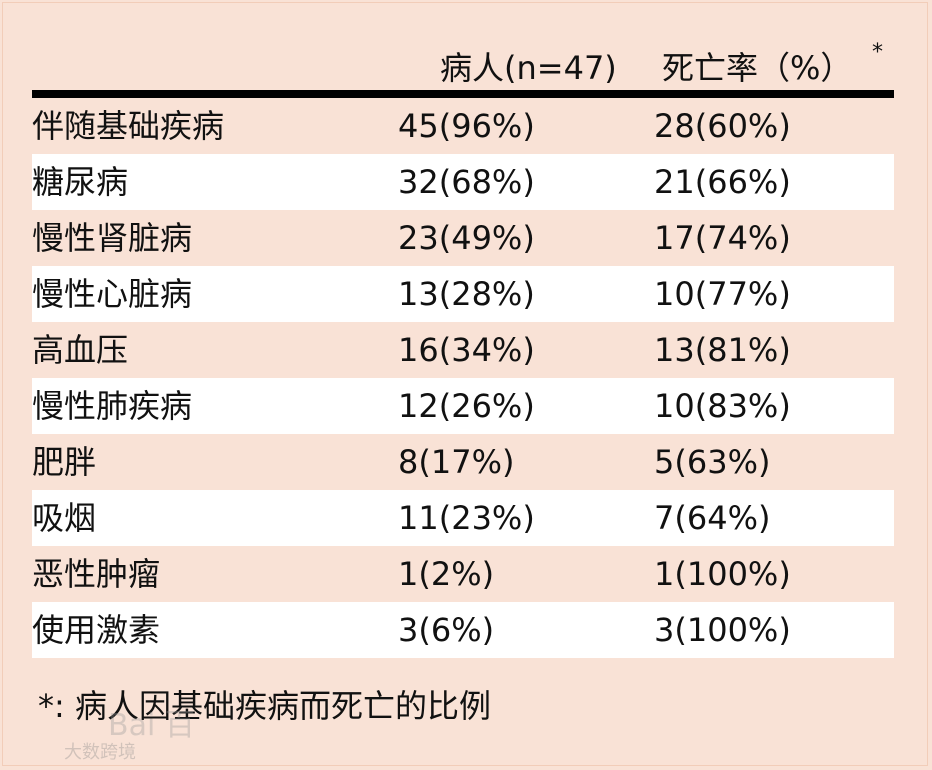  I want to click on condition-cell: 慢性心脏病, so click(215, 294).